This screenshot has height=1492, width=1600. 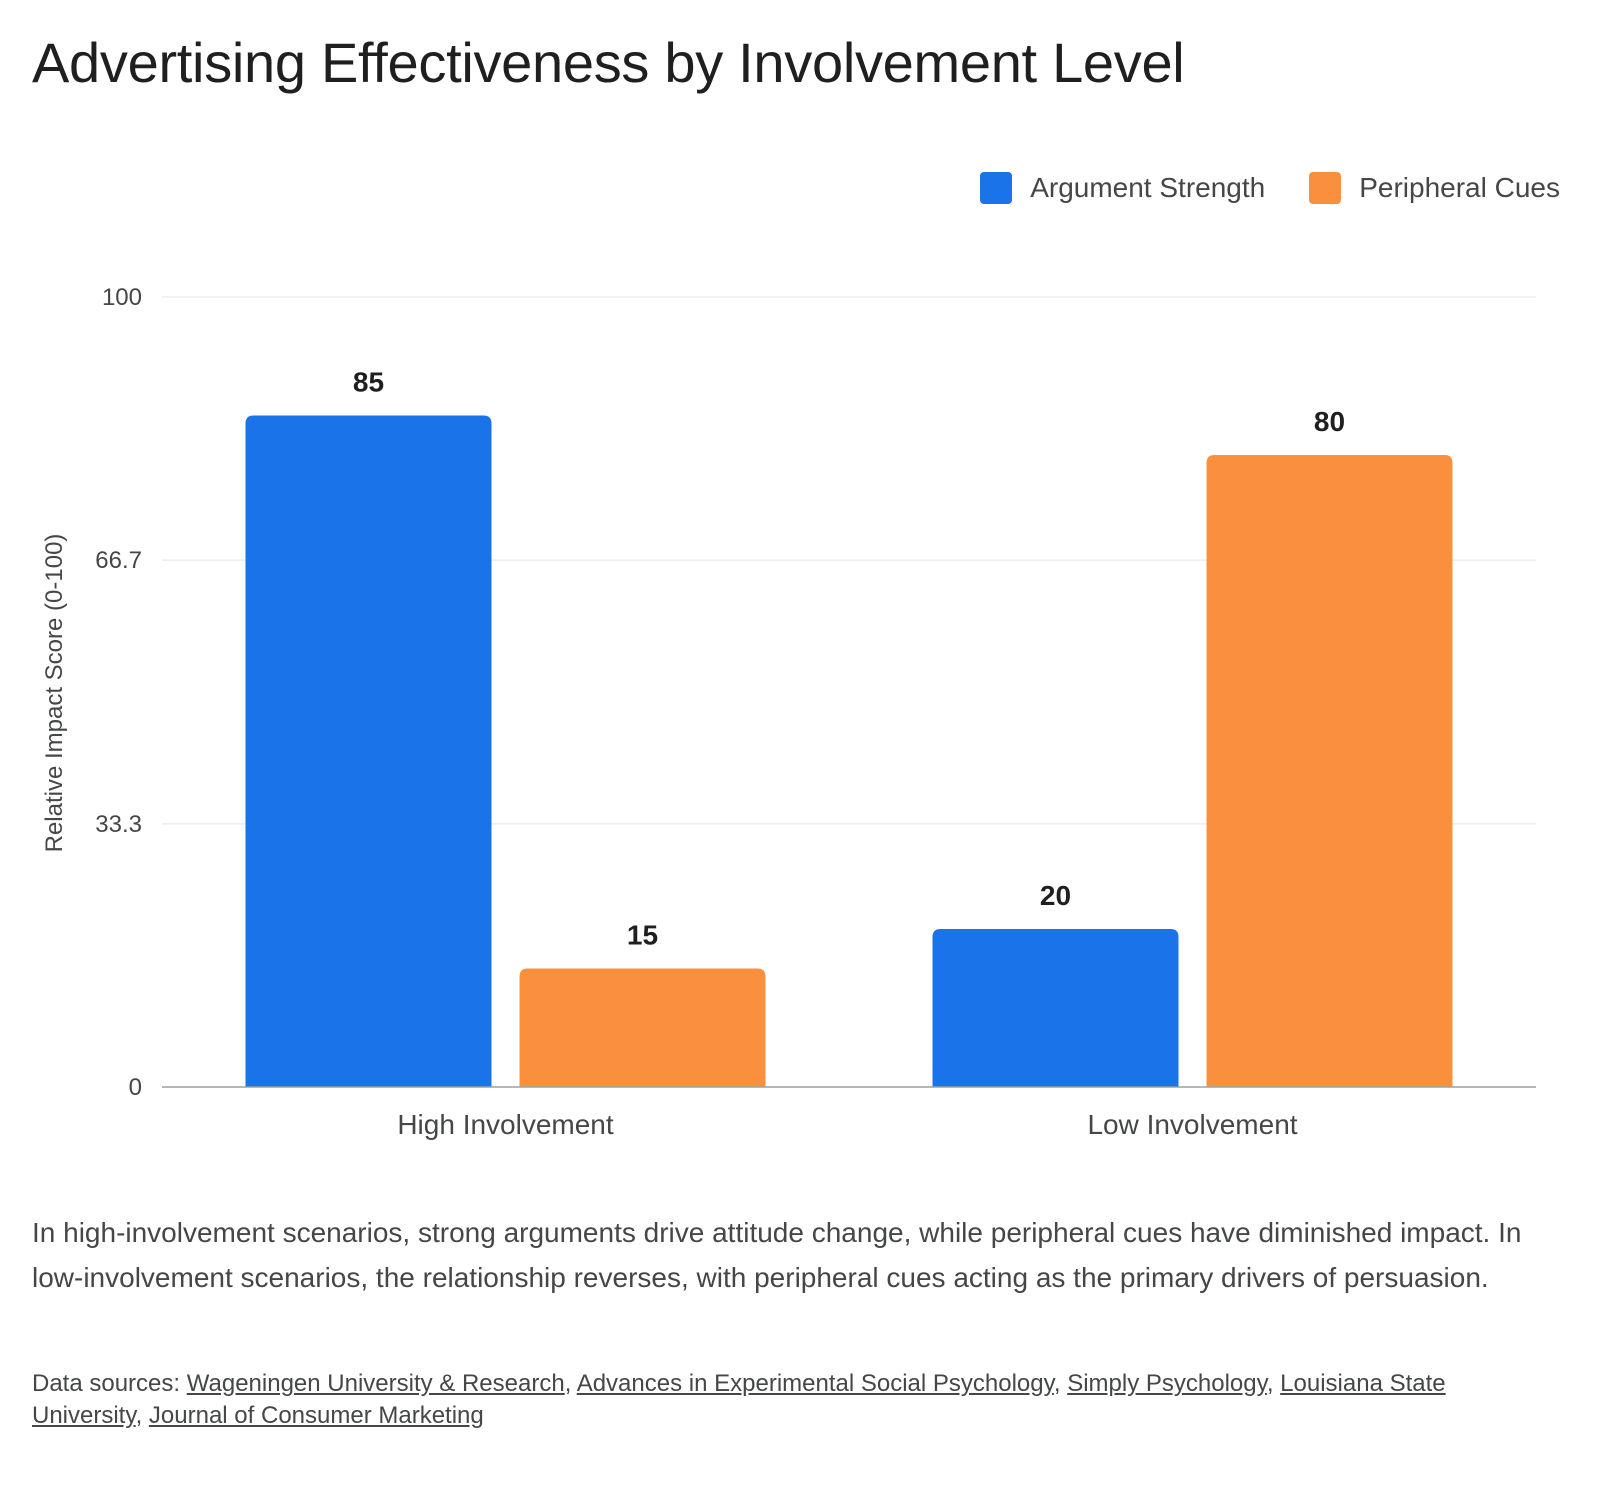 What do you see at coordinates (368, 382) in the screenshot?
I see `data-label: 85` at bounding box center [368, 382].